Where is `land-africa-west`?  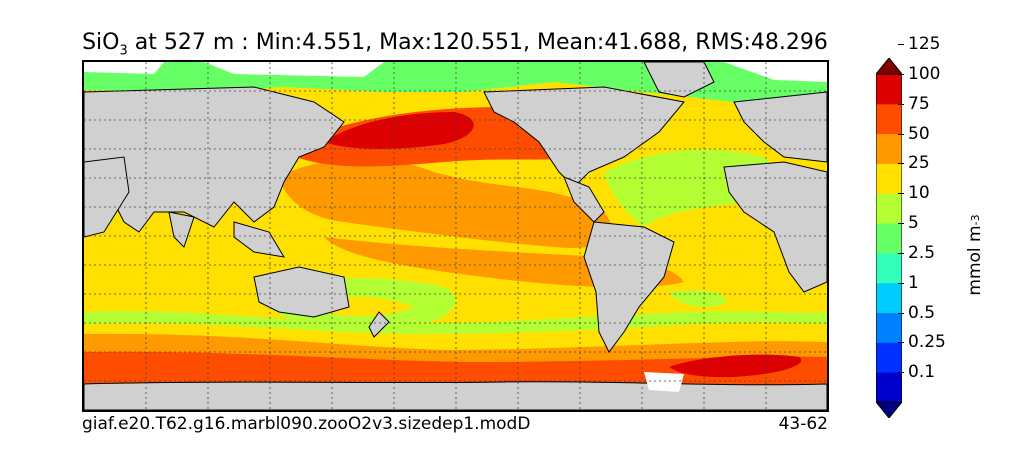
land-africa-west is located at coordinates (107, 197).